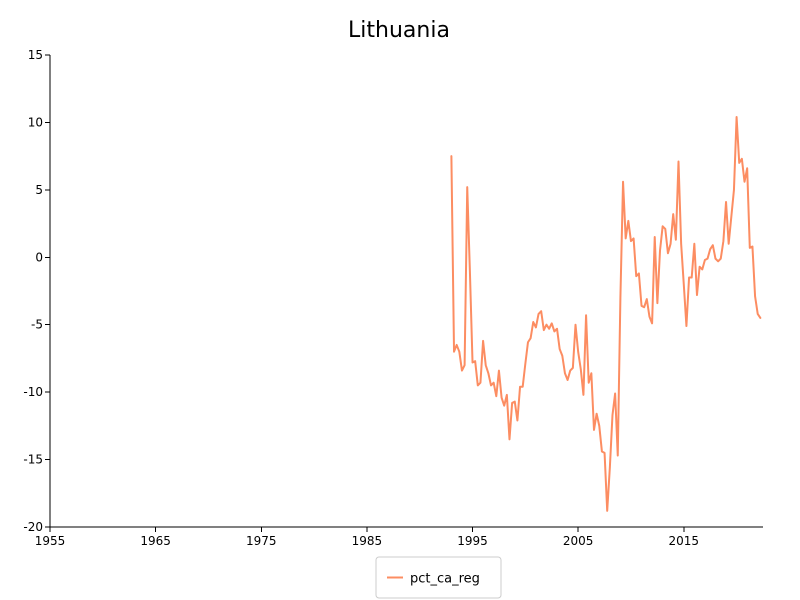  Describe the element at coordinates (35, 55) in the screenshot. I see `y-tick-label: 15` at that location.